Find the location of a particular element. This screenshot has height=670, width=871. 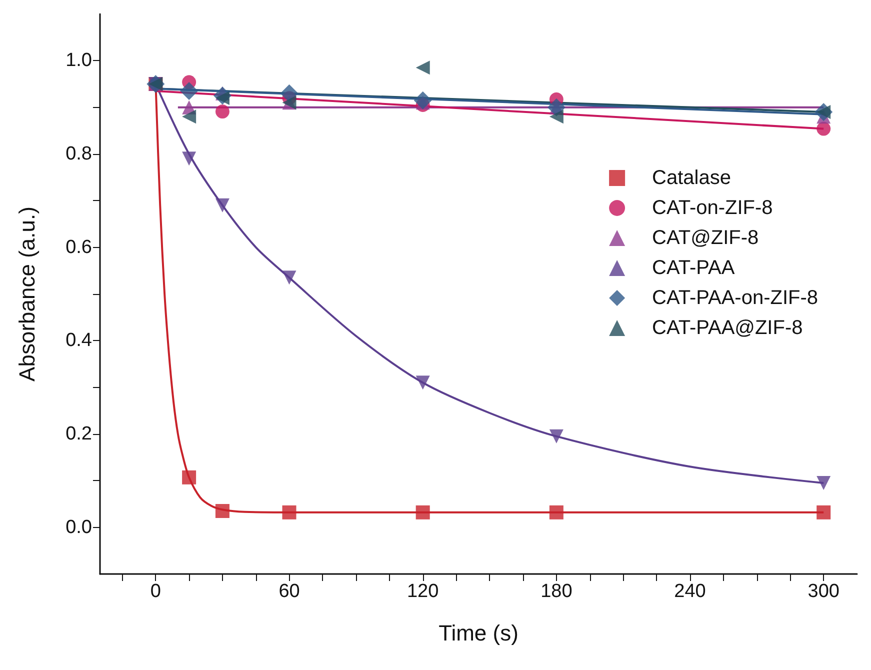

legend-label: CAT-PAA-on-ZIF-8 is located at coordinates (735, 298).